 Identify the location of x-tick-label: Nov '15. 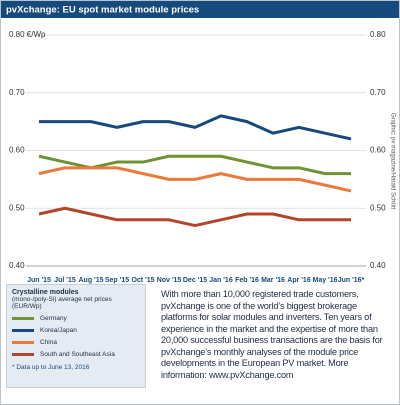
(169, 280).